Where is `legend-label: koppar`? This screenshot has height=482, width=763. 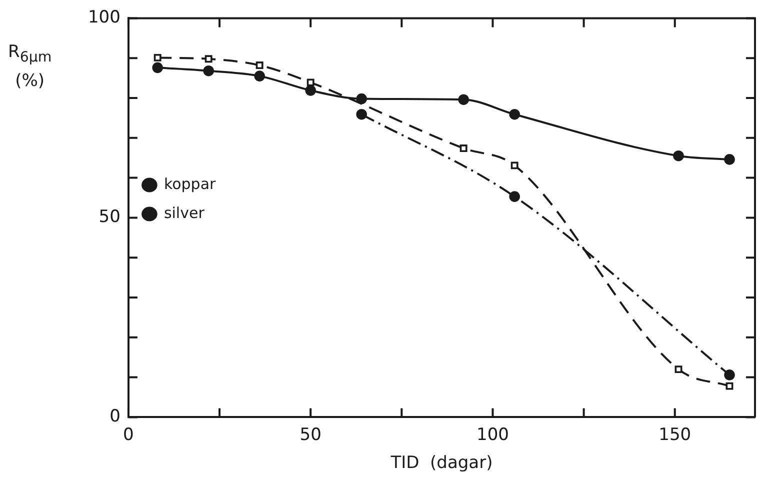 legend-label: koppar is located at coordinates (190, 183).